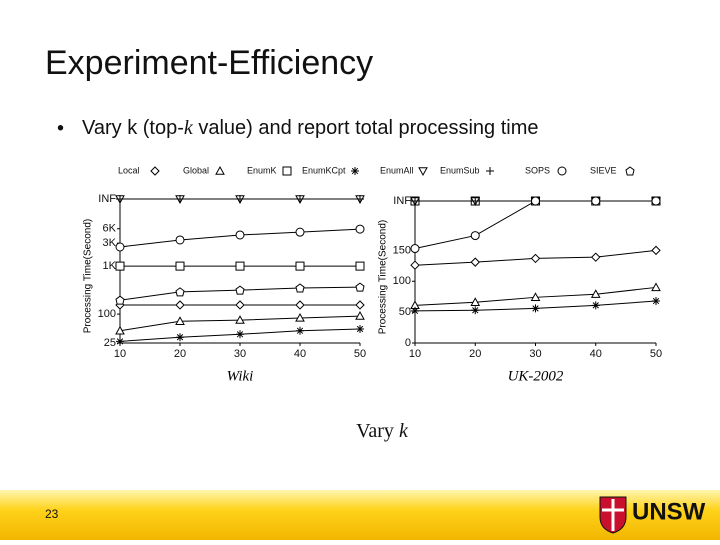 The width and height of the screenshot is (720, 545). I want to click on bullet-text: k, so click(189, 128).